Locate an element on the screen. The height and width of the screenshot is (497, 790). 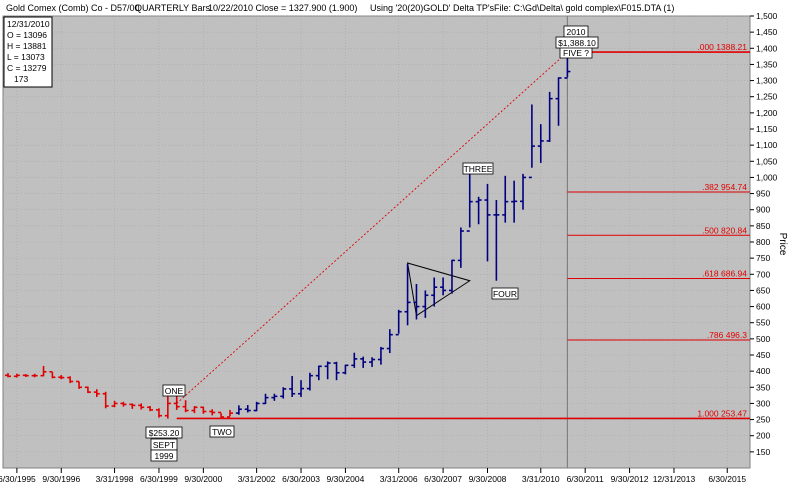
info-close: C = 13279 is located at coordinates (27, 68).